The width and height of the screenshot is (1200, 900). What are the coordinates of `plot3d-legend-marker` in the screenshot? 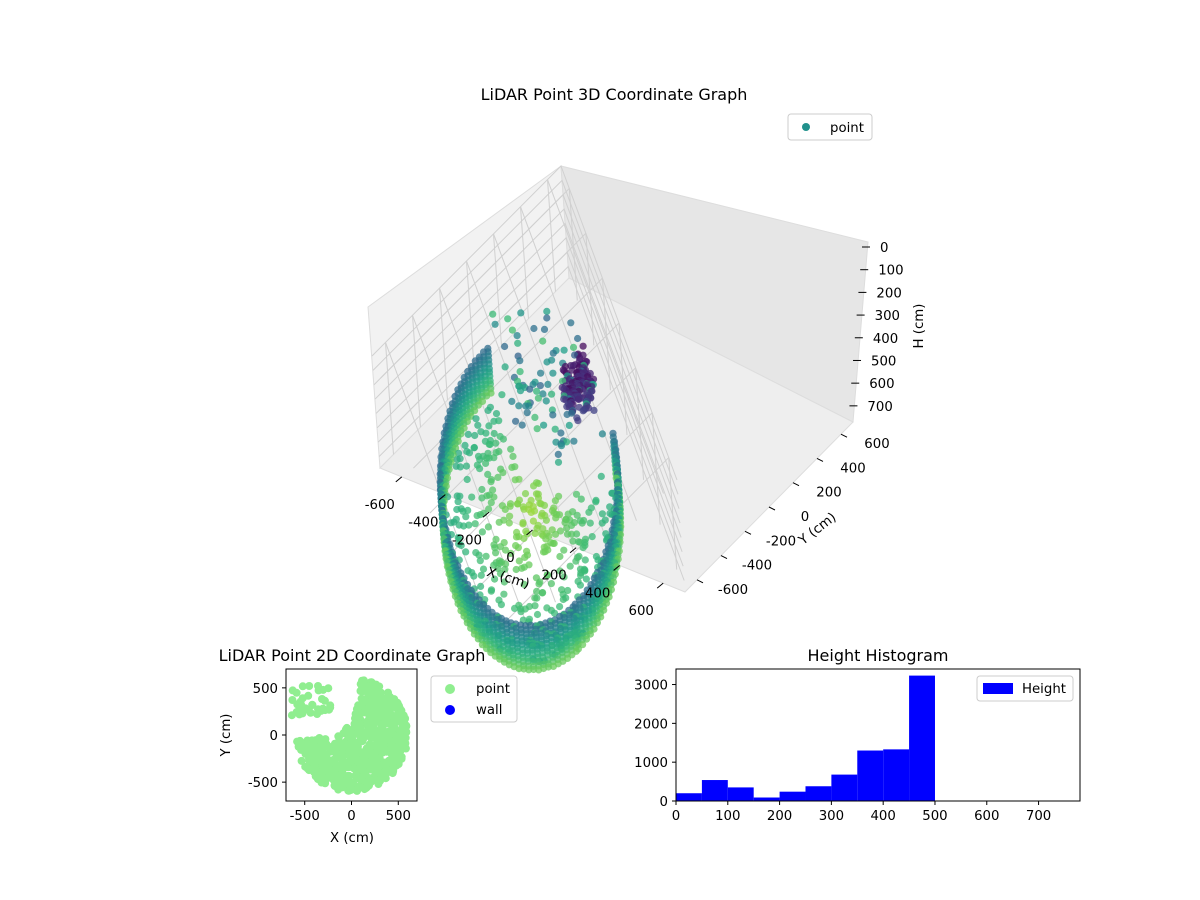 It's located at (806, 127).